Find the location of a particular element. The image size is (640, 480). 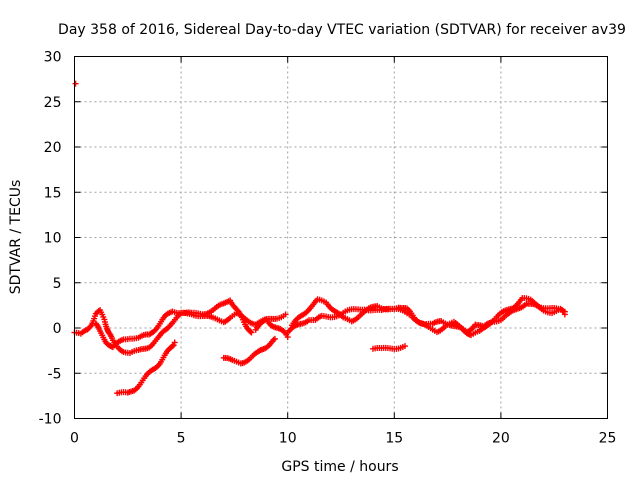

x-tick-label: 0 is located at coordinates (74, 439).